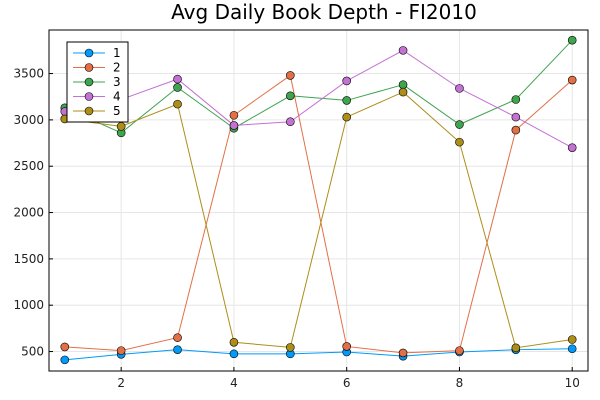  I want to click on x-tick-label: 6, so click(347, 383).